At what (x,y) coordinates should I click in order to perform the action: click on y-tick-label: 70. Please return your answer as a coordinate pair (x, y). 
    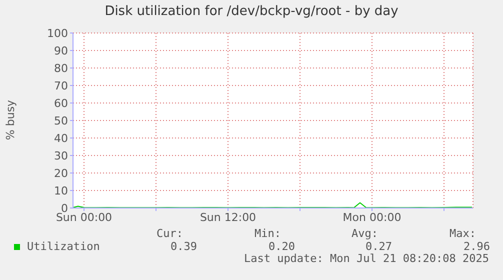
    Looking at the image, I should click on (61, 85).